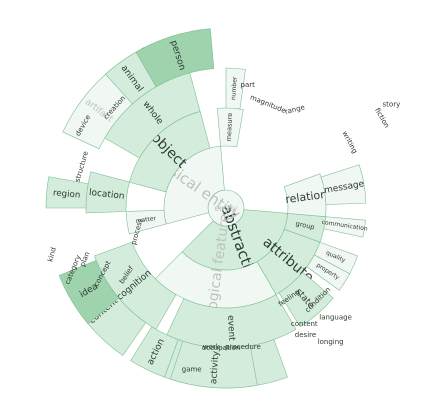 The image size is (427, 407). I want to click on sector-communication, so click(344, 227).